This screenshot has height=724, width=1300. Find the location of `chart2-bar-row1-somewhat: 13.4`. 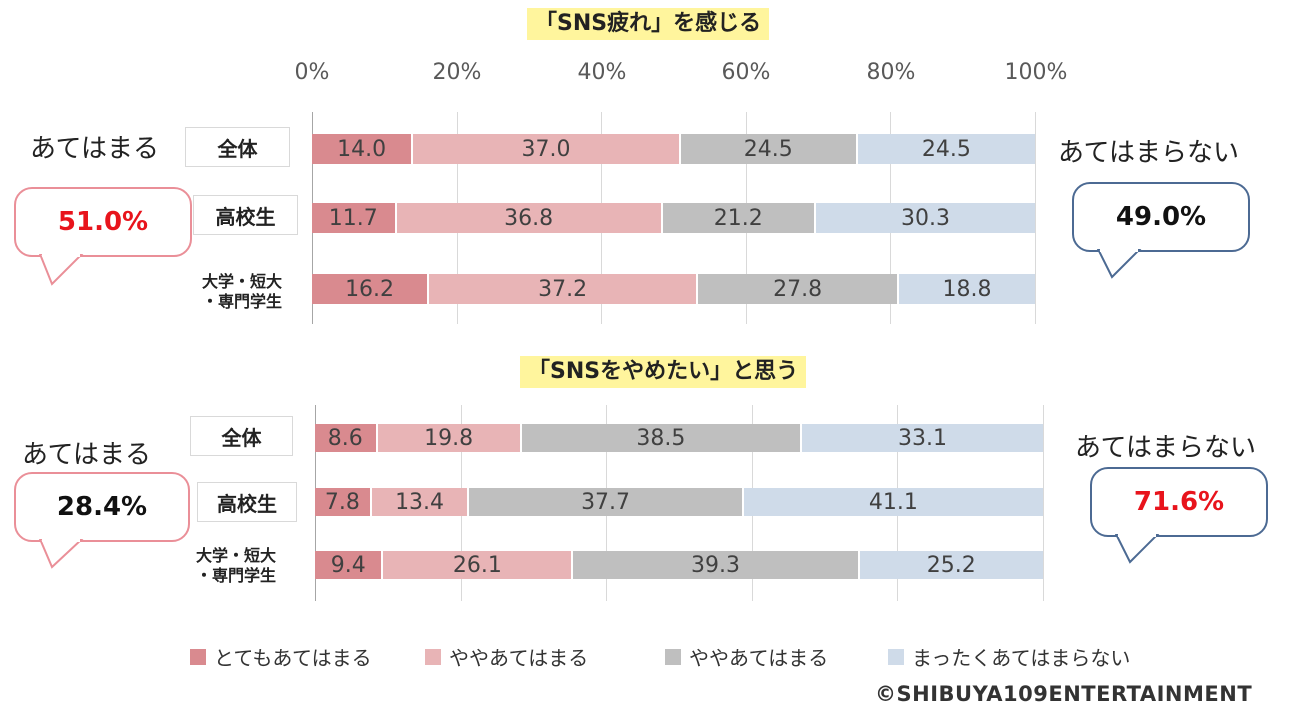

chart2-bar-row1-somewhat: 13.4 is located at coordinates (420, 502).